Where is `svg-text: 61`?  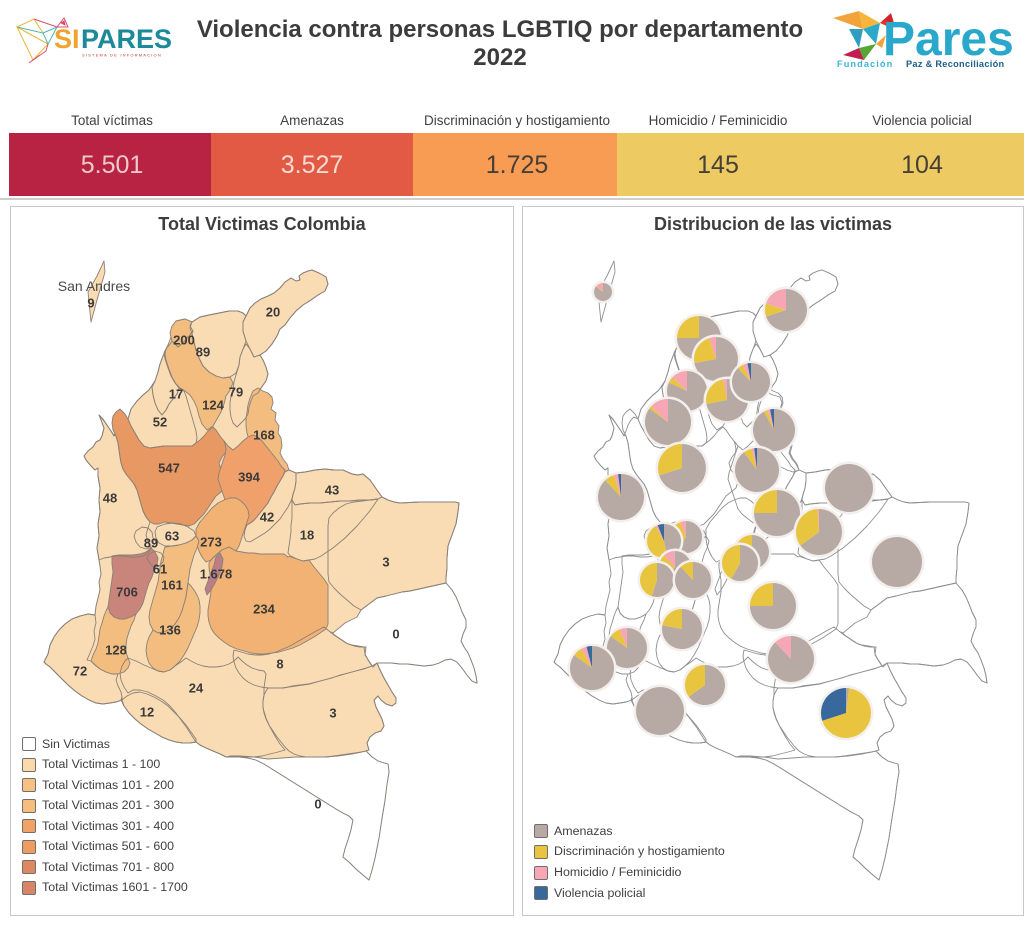 svg-text: 61 is located at coordinates (160, 569).